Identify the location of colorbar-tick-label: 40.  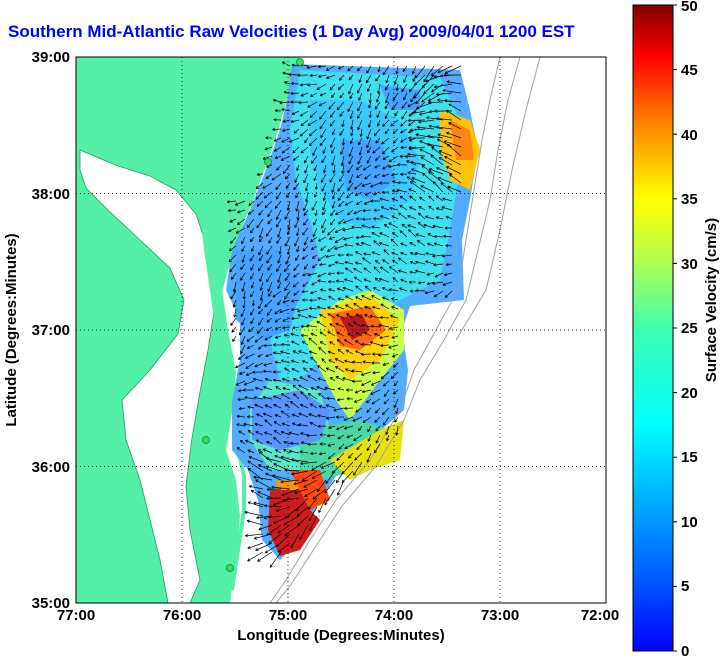
(689, 135).